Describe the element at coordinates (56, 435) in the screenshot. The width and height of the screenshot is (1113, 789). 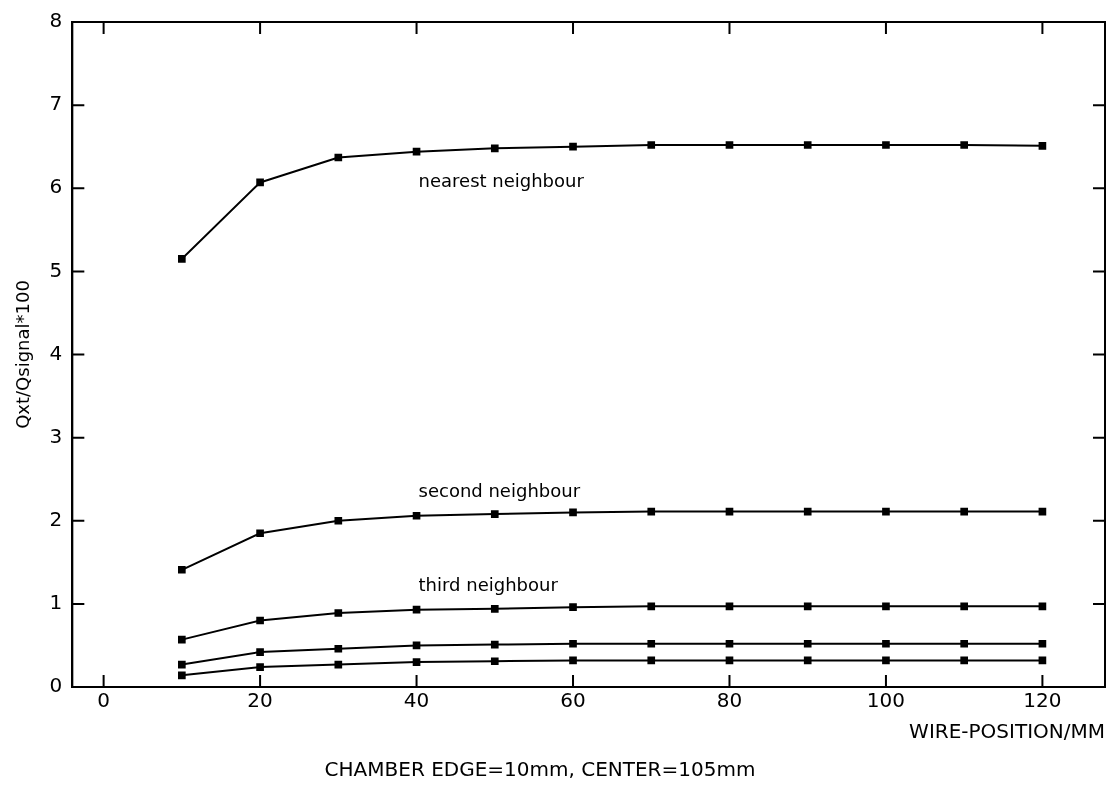
I see `y-tick-label: 3` at that location.